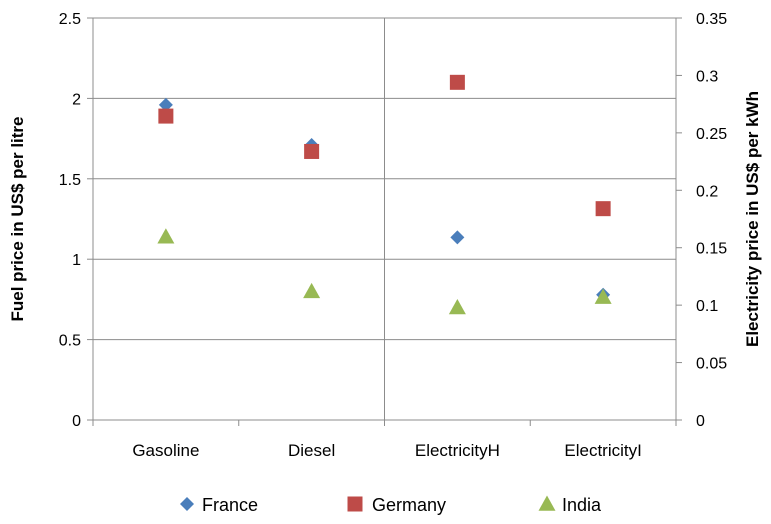 This screenshot has width=771, height=524. Describe the element at coordinates (582, 505) in the screenshot. I see `legend-label-india: India` at that location.